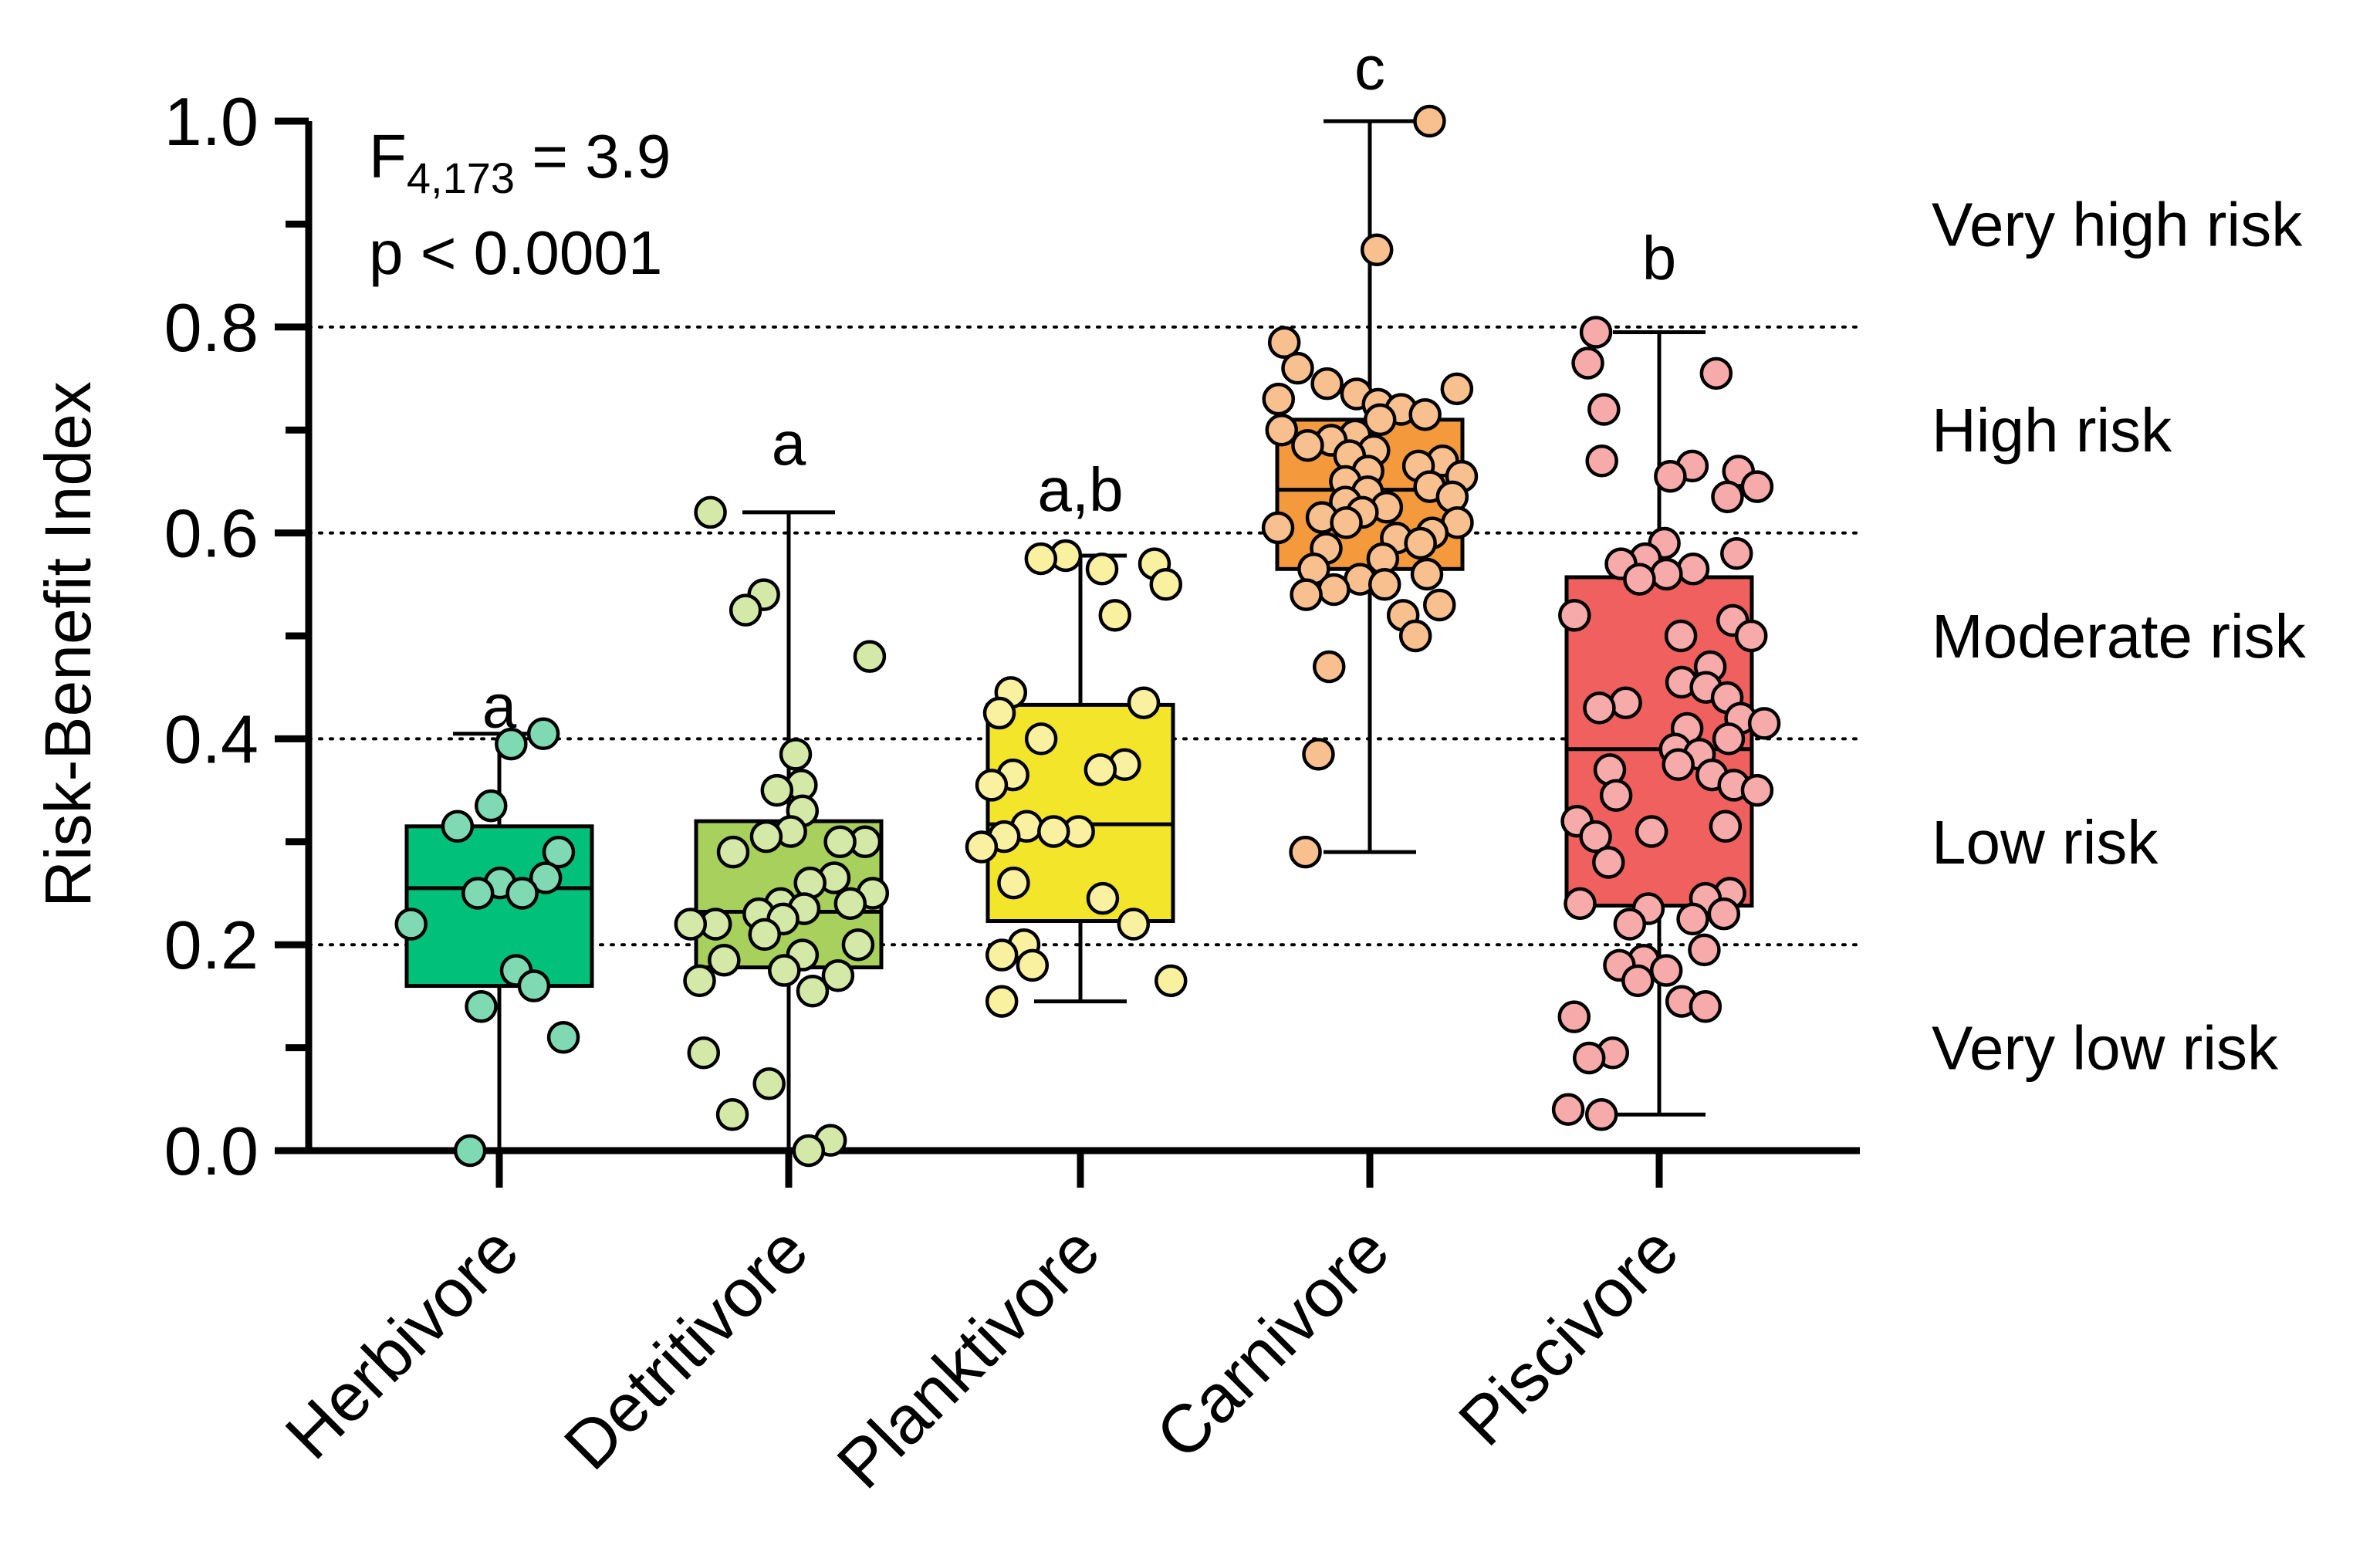  Describe the element at coordinates (1659, 258) in the screenshot. I see `significance-letter-piscivore: b` at that location.